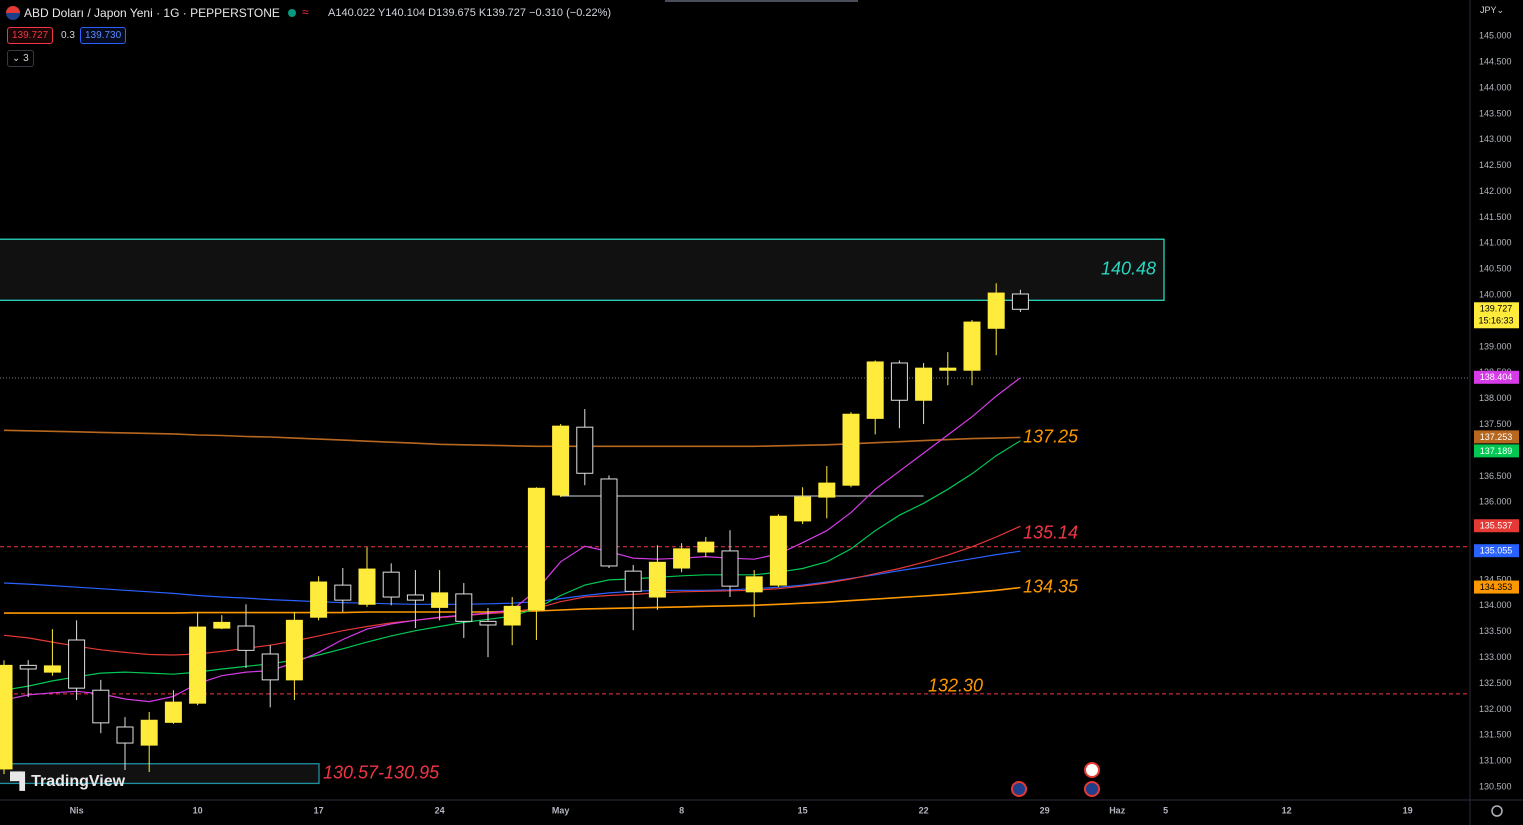  Describe the element at coordinates (1408, 810) in the screenshot. I see `x-tick-label: 19` at that location.